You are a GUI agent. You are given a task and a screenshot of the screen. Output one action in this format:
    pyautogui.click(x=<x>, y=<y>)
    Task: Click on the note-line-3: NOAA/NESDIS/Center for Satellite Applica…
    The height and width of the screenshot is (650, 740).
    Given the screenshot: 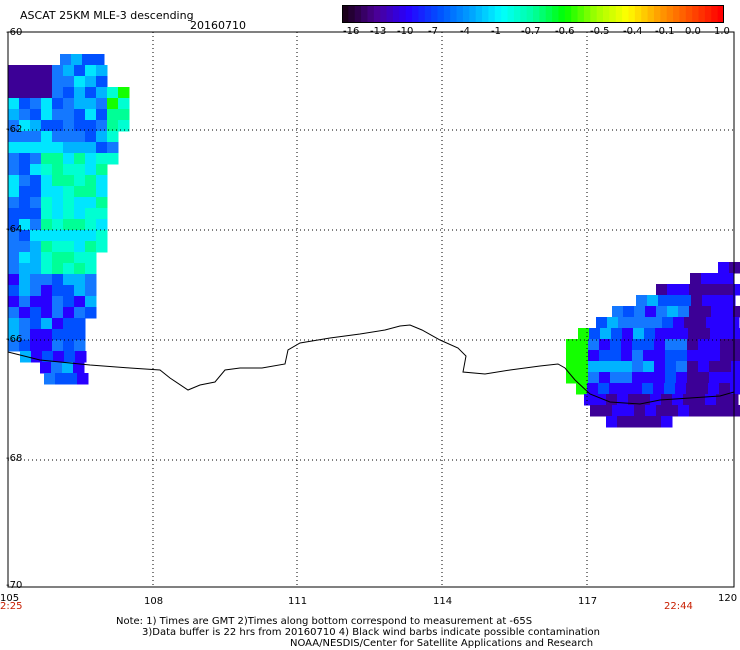 What is the action you would take?
    pyautogui.click(x=442, y=643)
    